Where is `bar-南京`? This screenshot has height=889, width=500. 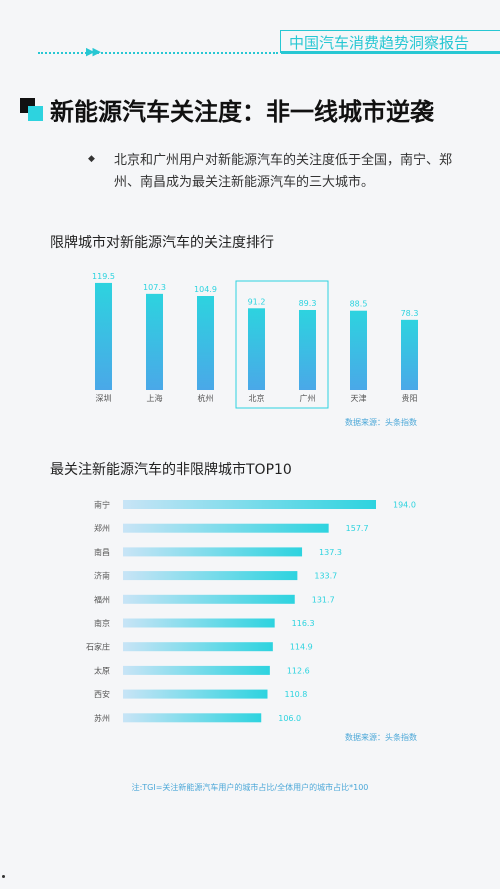 bar-南京 is located at coordinates (199, 623).